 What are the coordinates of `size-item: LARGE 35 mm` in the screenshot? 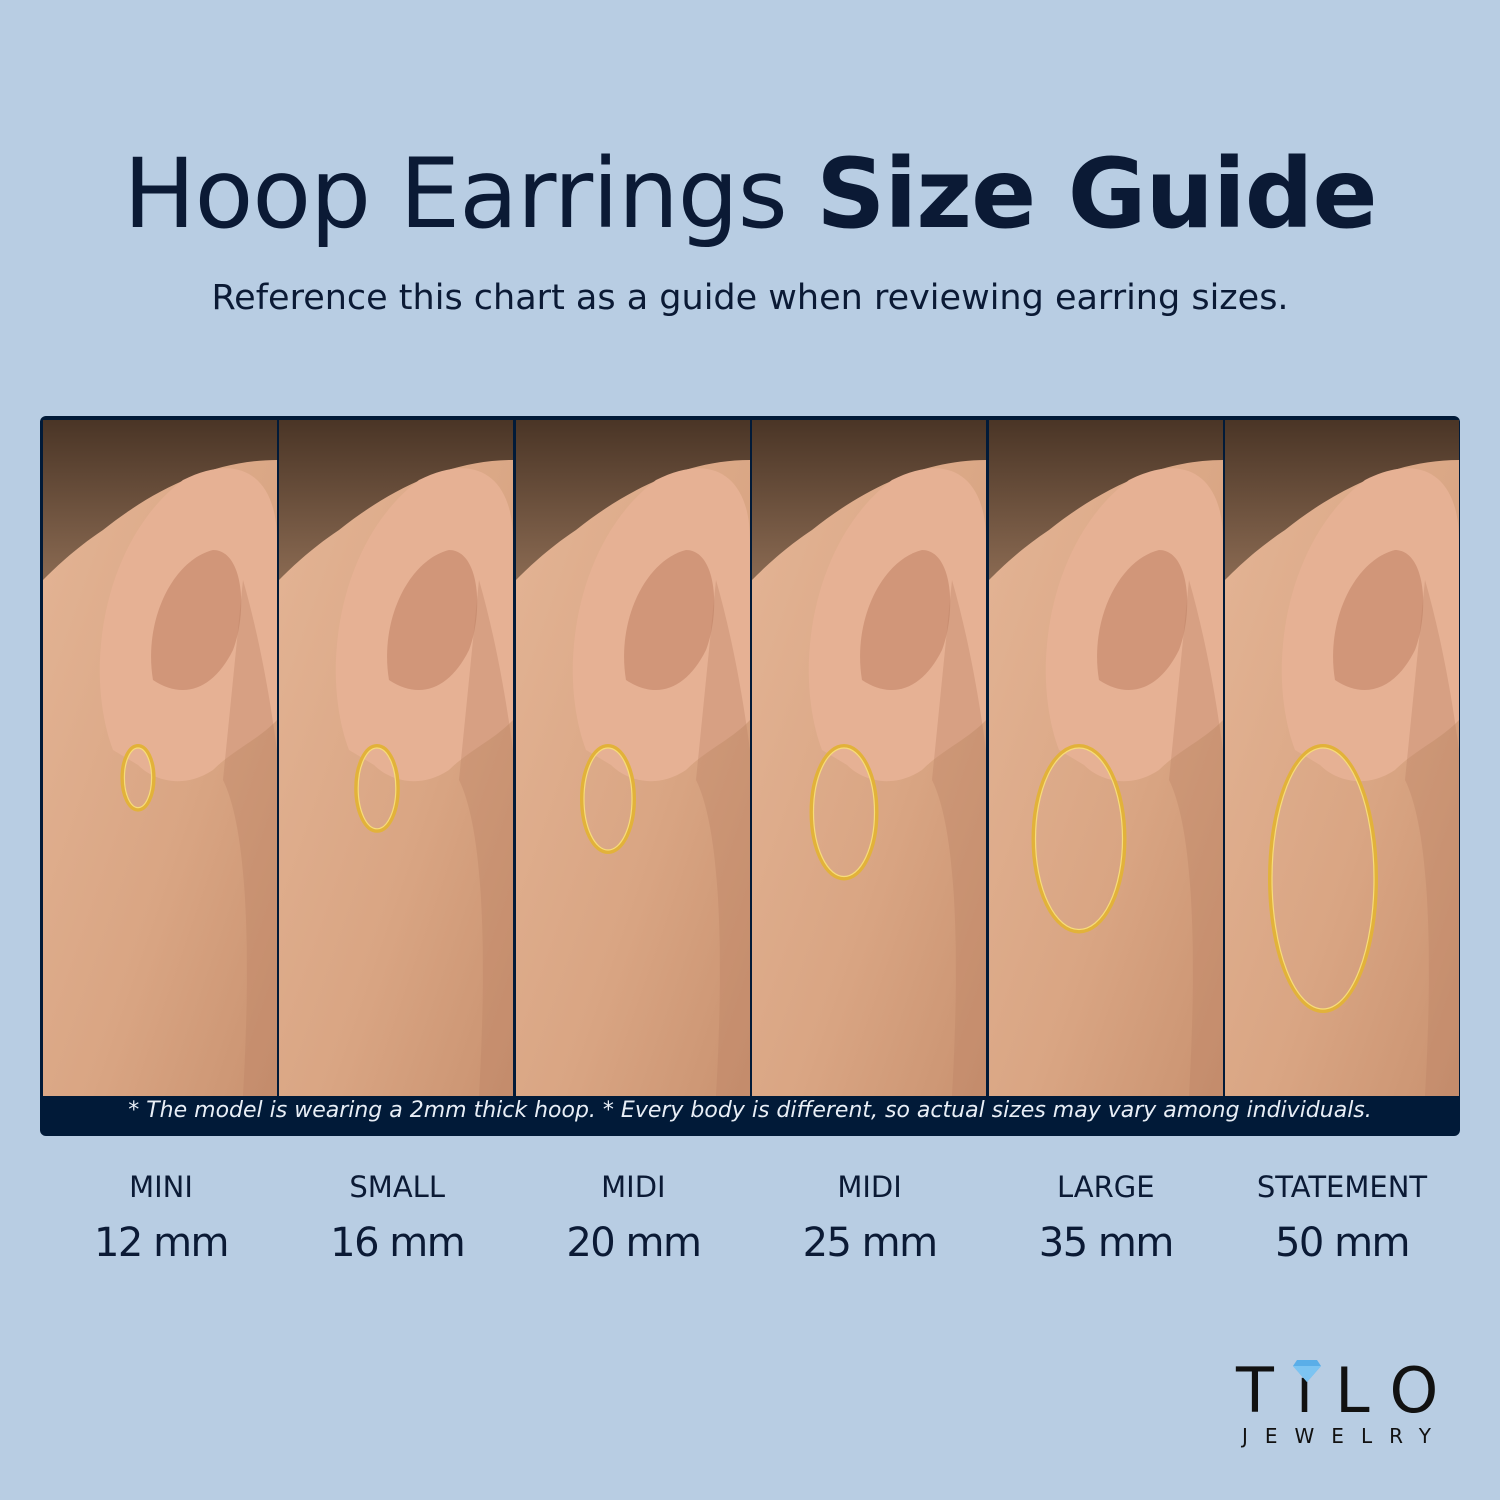 It's located at (1106, 1218).